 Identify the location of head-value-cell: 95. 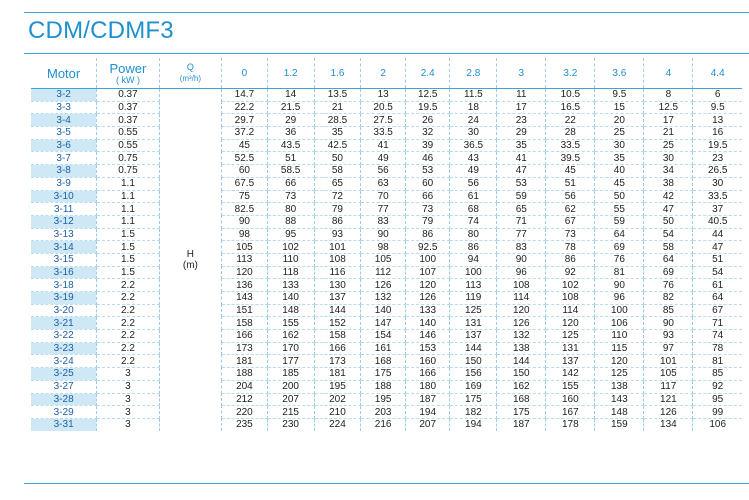
(291, 235).